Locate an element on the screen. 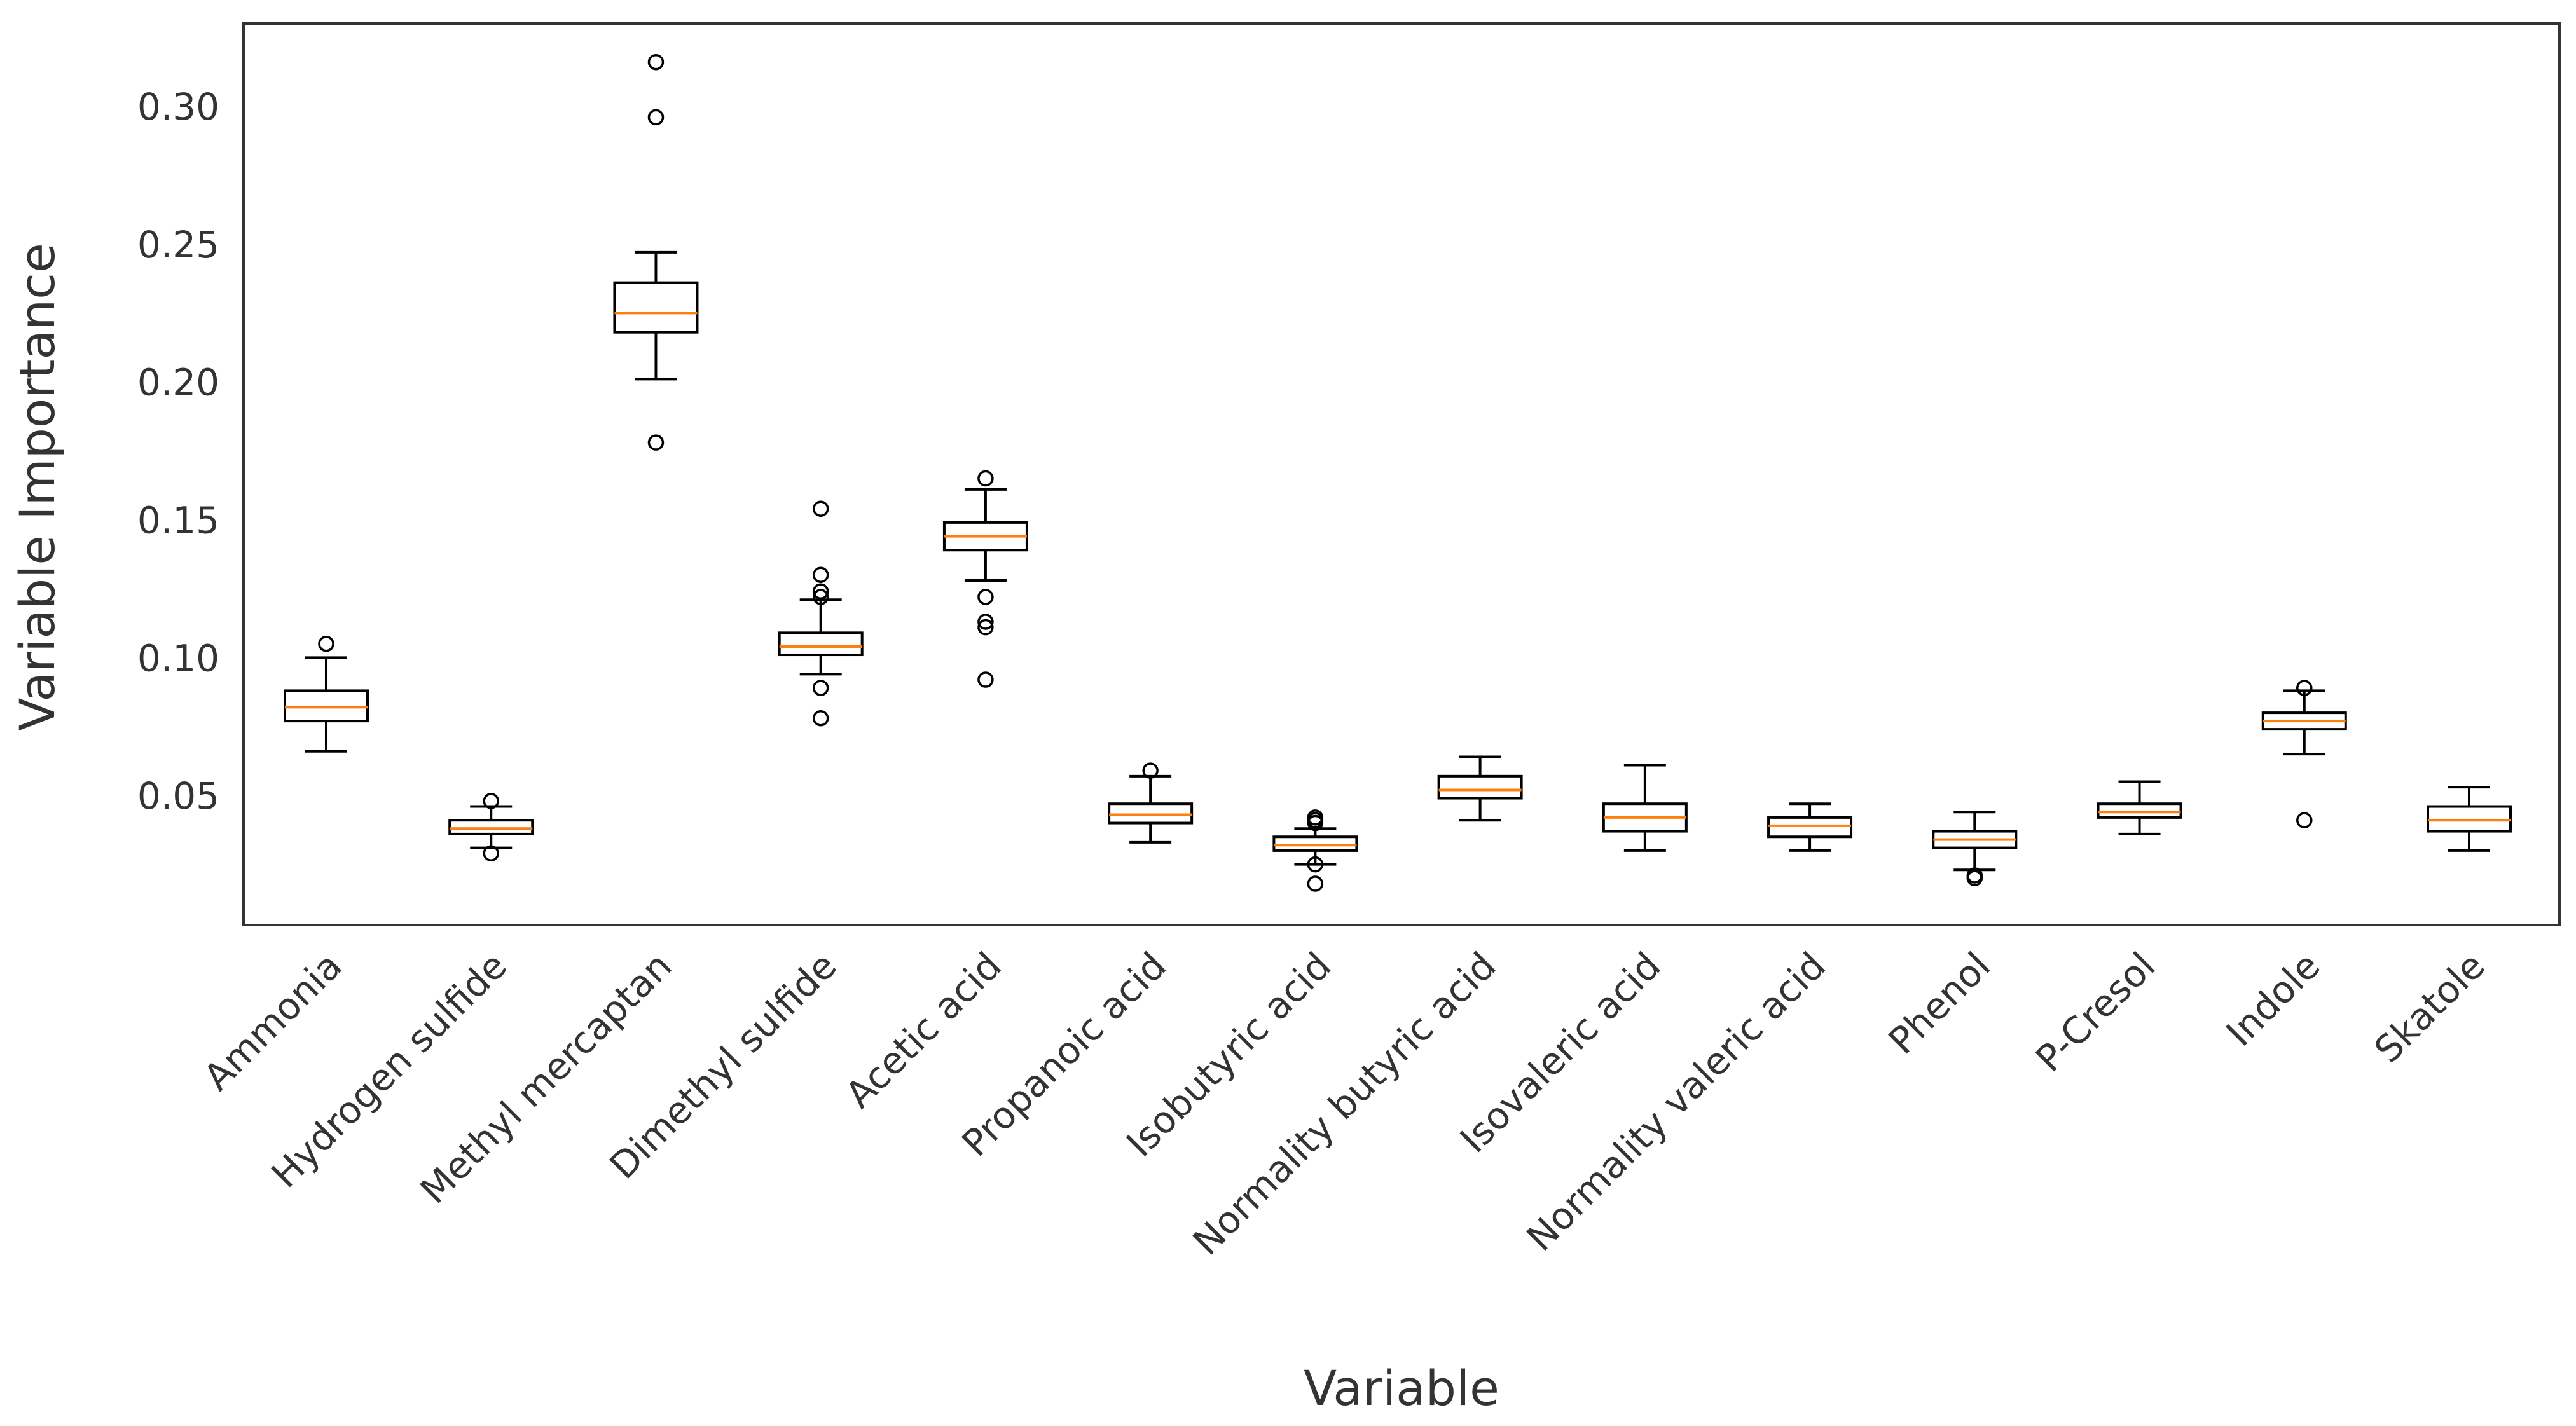 The height and width of the screenshot is (1426, 2576). y-tick-label: 0.25 is located at coordinates (178, 245).